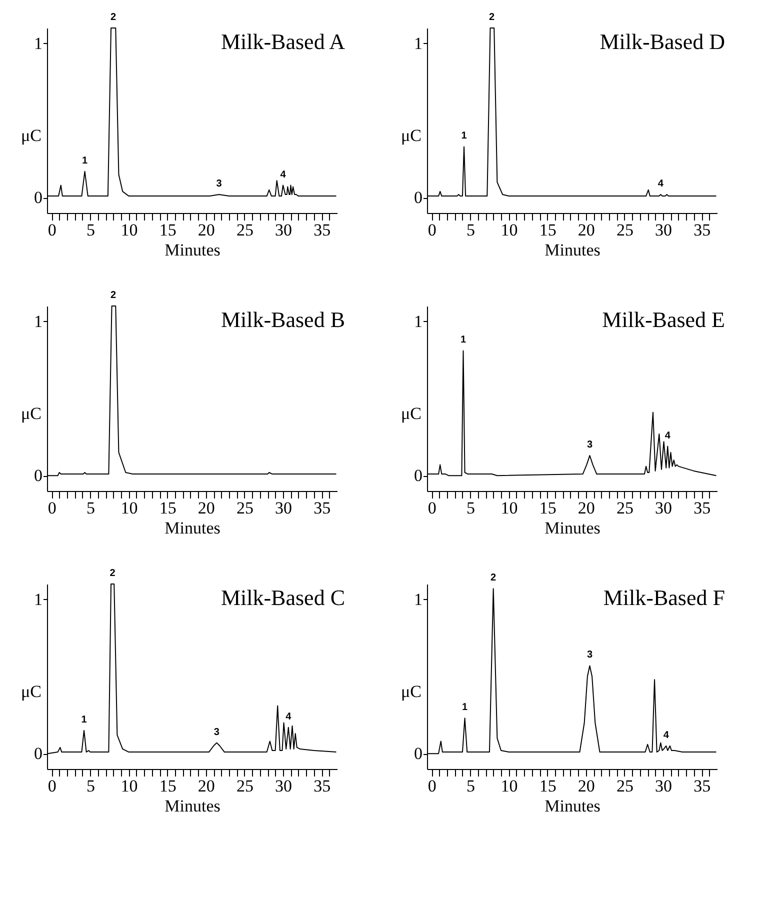 The width and height of the screenshot is (769, 906). I want to click on chart-title: Milk-Based F, so click(664, 597).